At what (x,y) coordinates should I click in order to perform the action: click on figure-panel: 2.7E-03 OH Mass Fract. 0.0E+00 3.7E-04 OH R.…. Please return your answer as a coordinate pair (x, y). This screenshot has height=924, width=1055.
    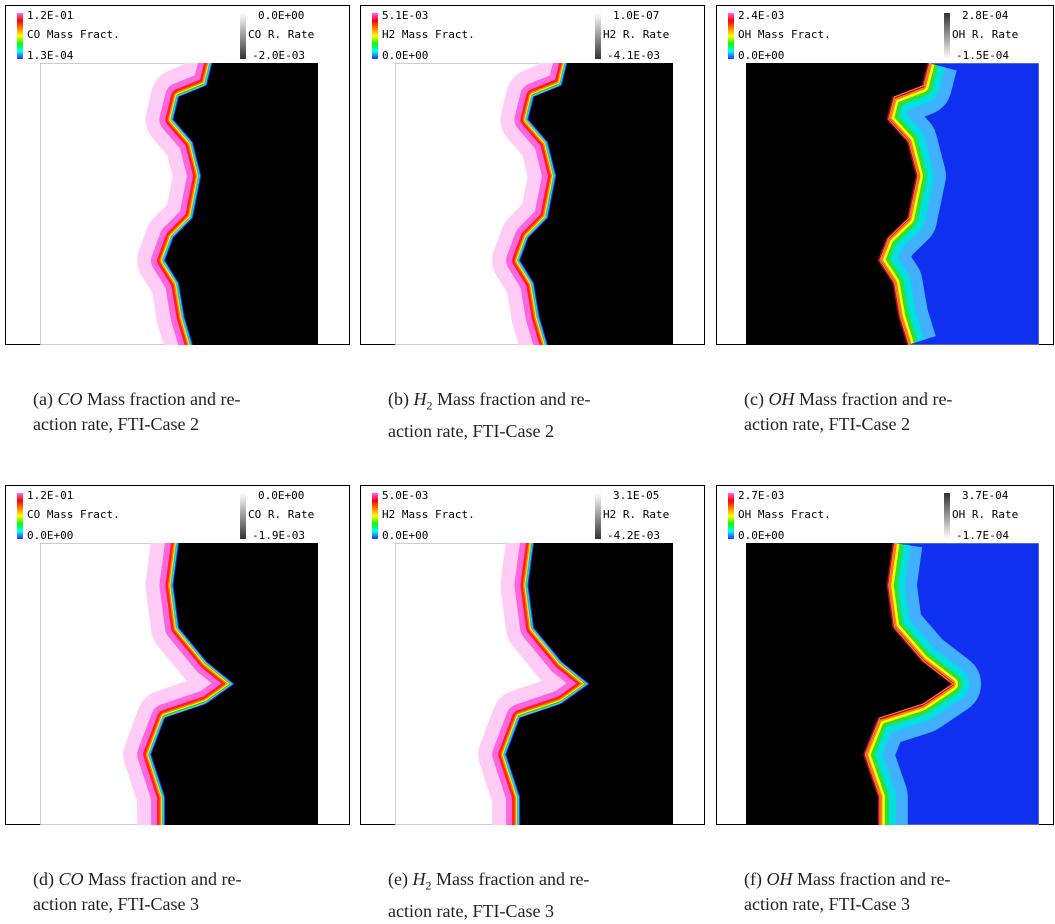
    Looking at the image, I should click on (885, 655).